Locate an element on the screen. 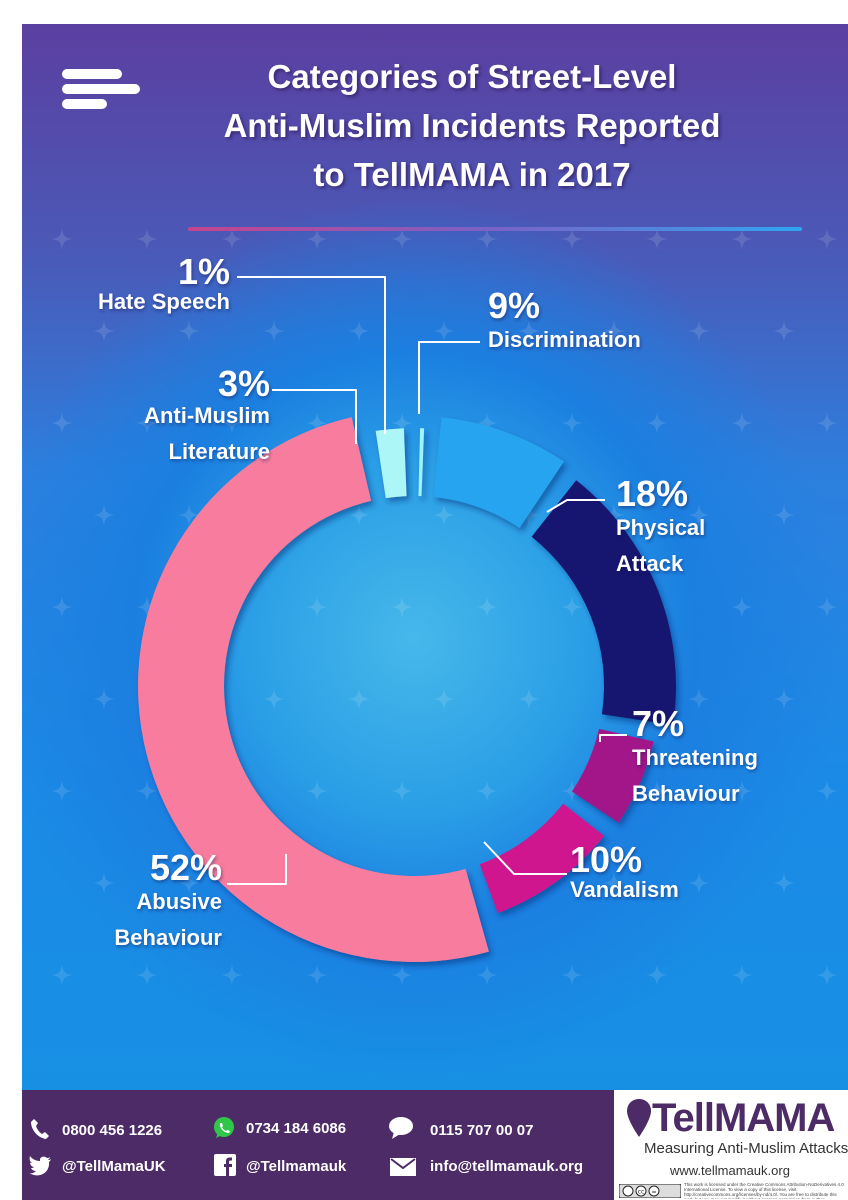 The width and height of the screenshot is (848, 1200). twitter-icon is located at coordinates (40, 1166).